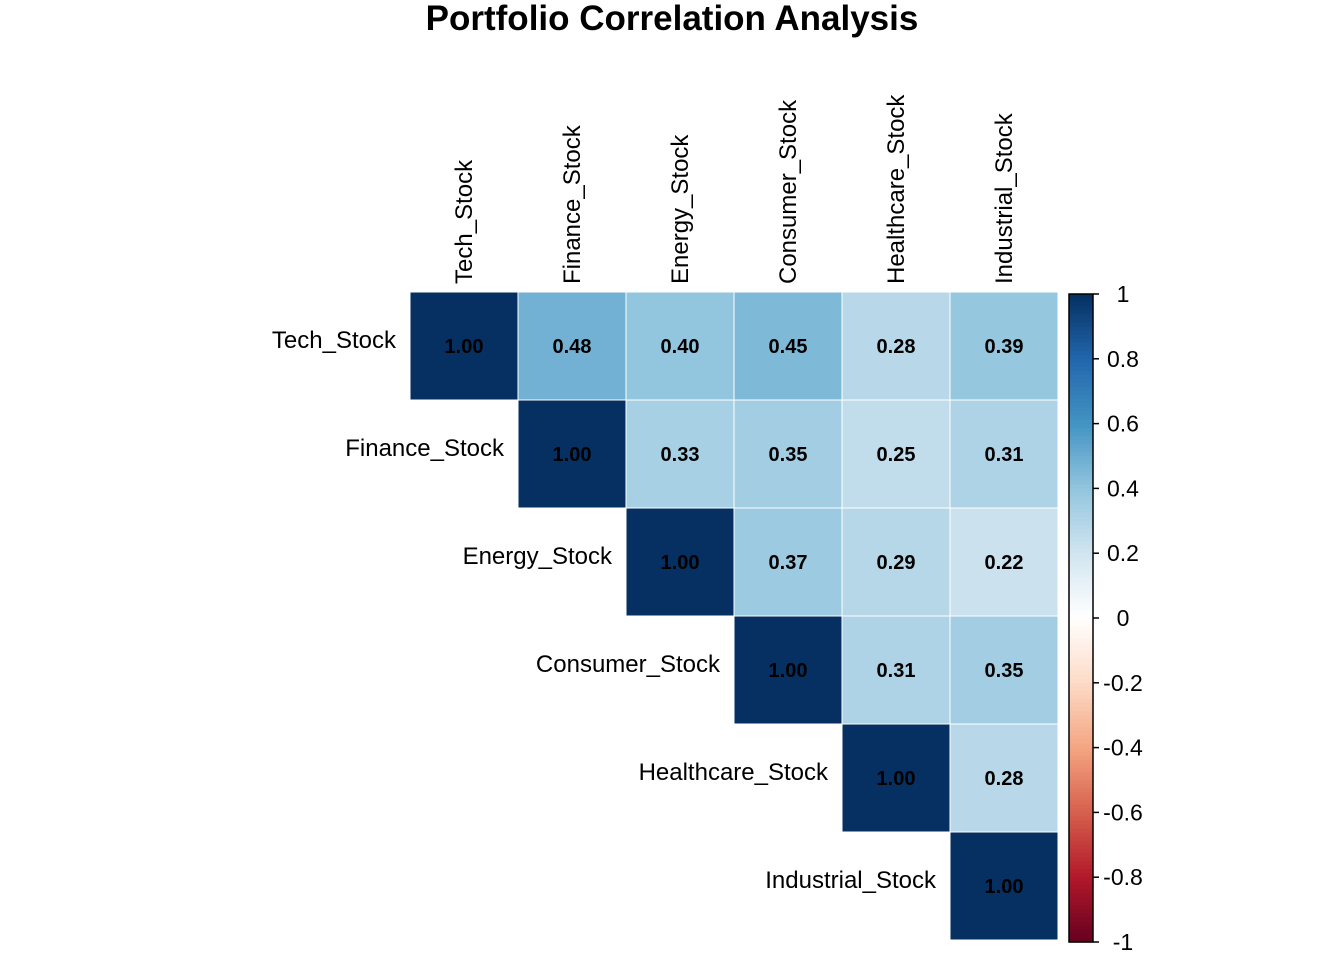 The width and height of the screenshot is (1344, 960). I want to click on chart-title: Portfolio Correlation Analysis, so click(672, 19).